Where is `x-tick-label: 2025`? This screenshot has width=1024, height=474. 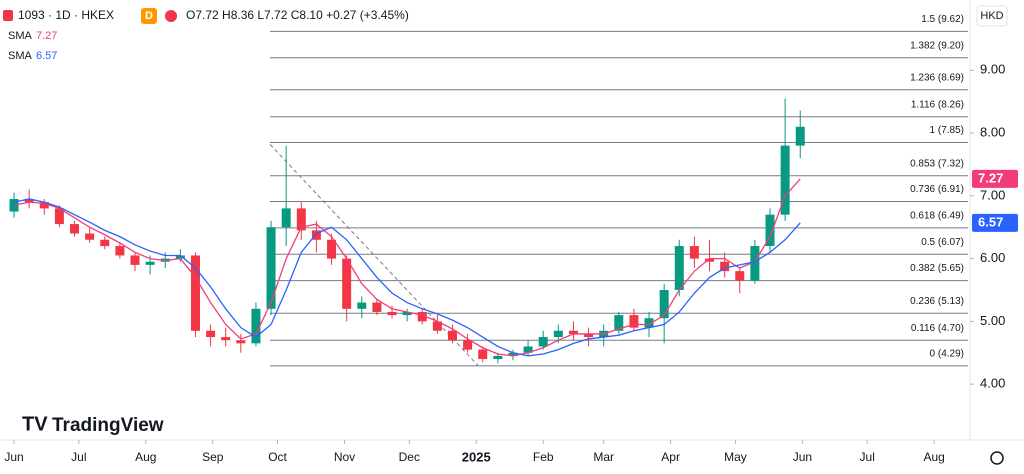 x-tick-label: 2025 is located at coordinates (476, 456).